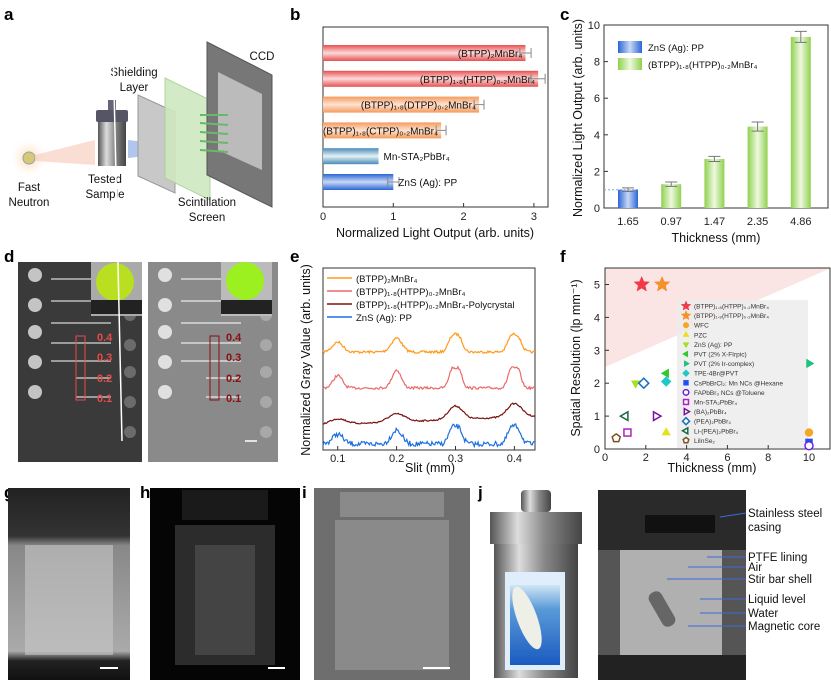 The width and height of the screenshot is (831, 683). I want to click on bar-label: (BTPP)₂MnBr₄, so click(490, 54).